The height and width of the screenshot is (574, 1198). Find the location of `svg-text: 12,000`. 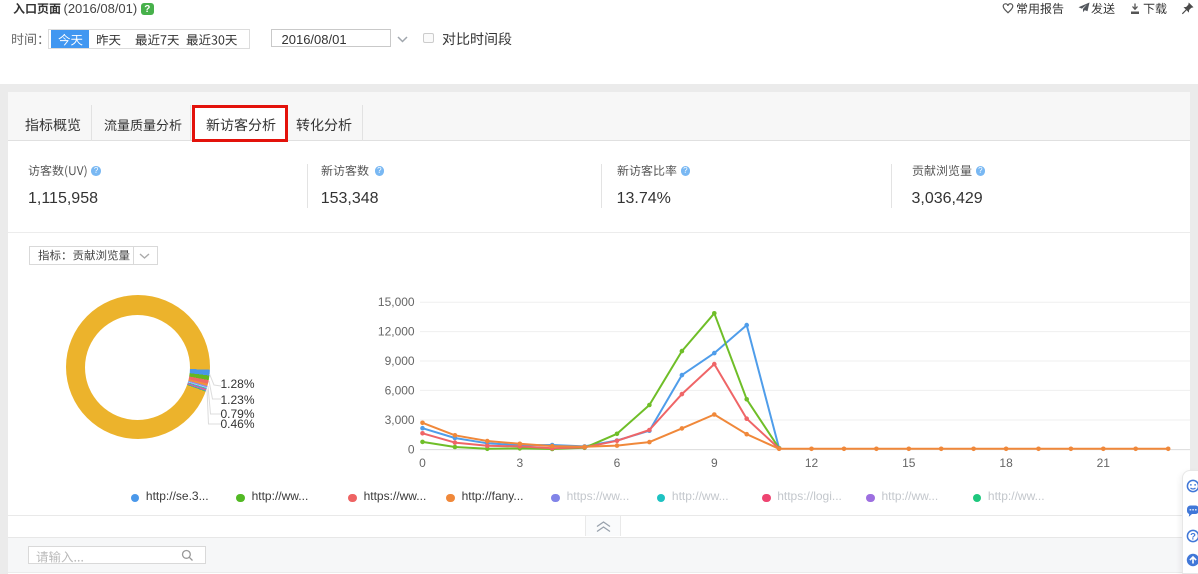

svg-text: 12,000 is located at coordinates (396, 332).